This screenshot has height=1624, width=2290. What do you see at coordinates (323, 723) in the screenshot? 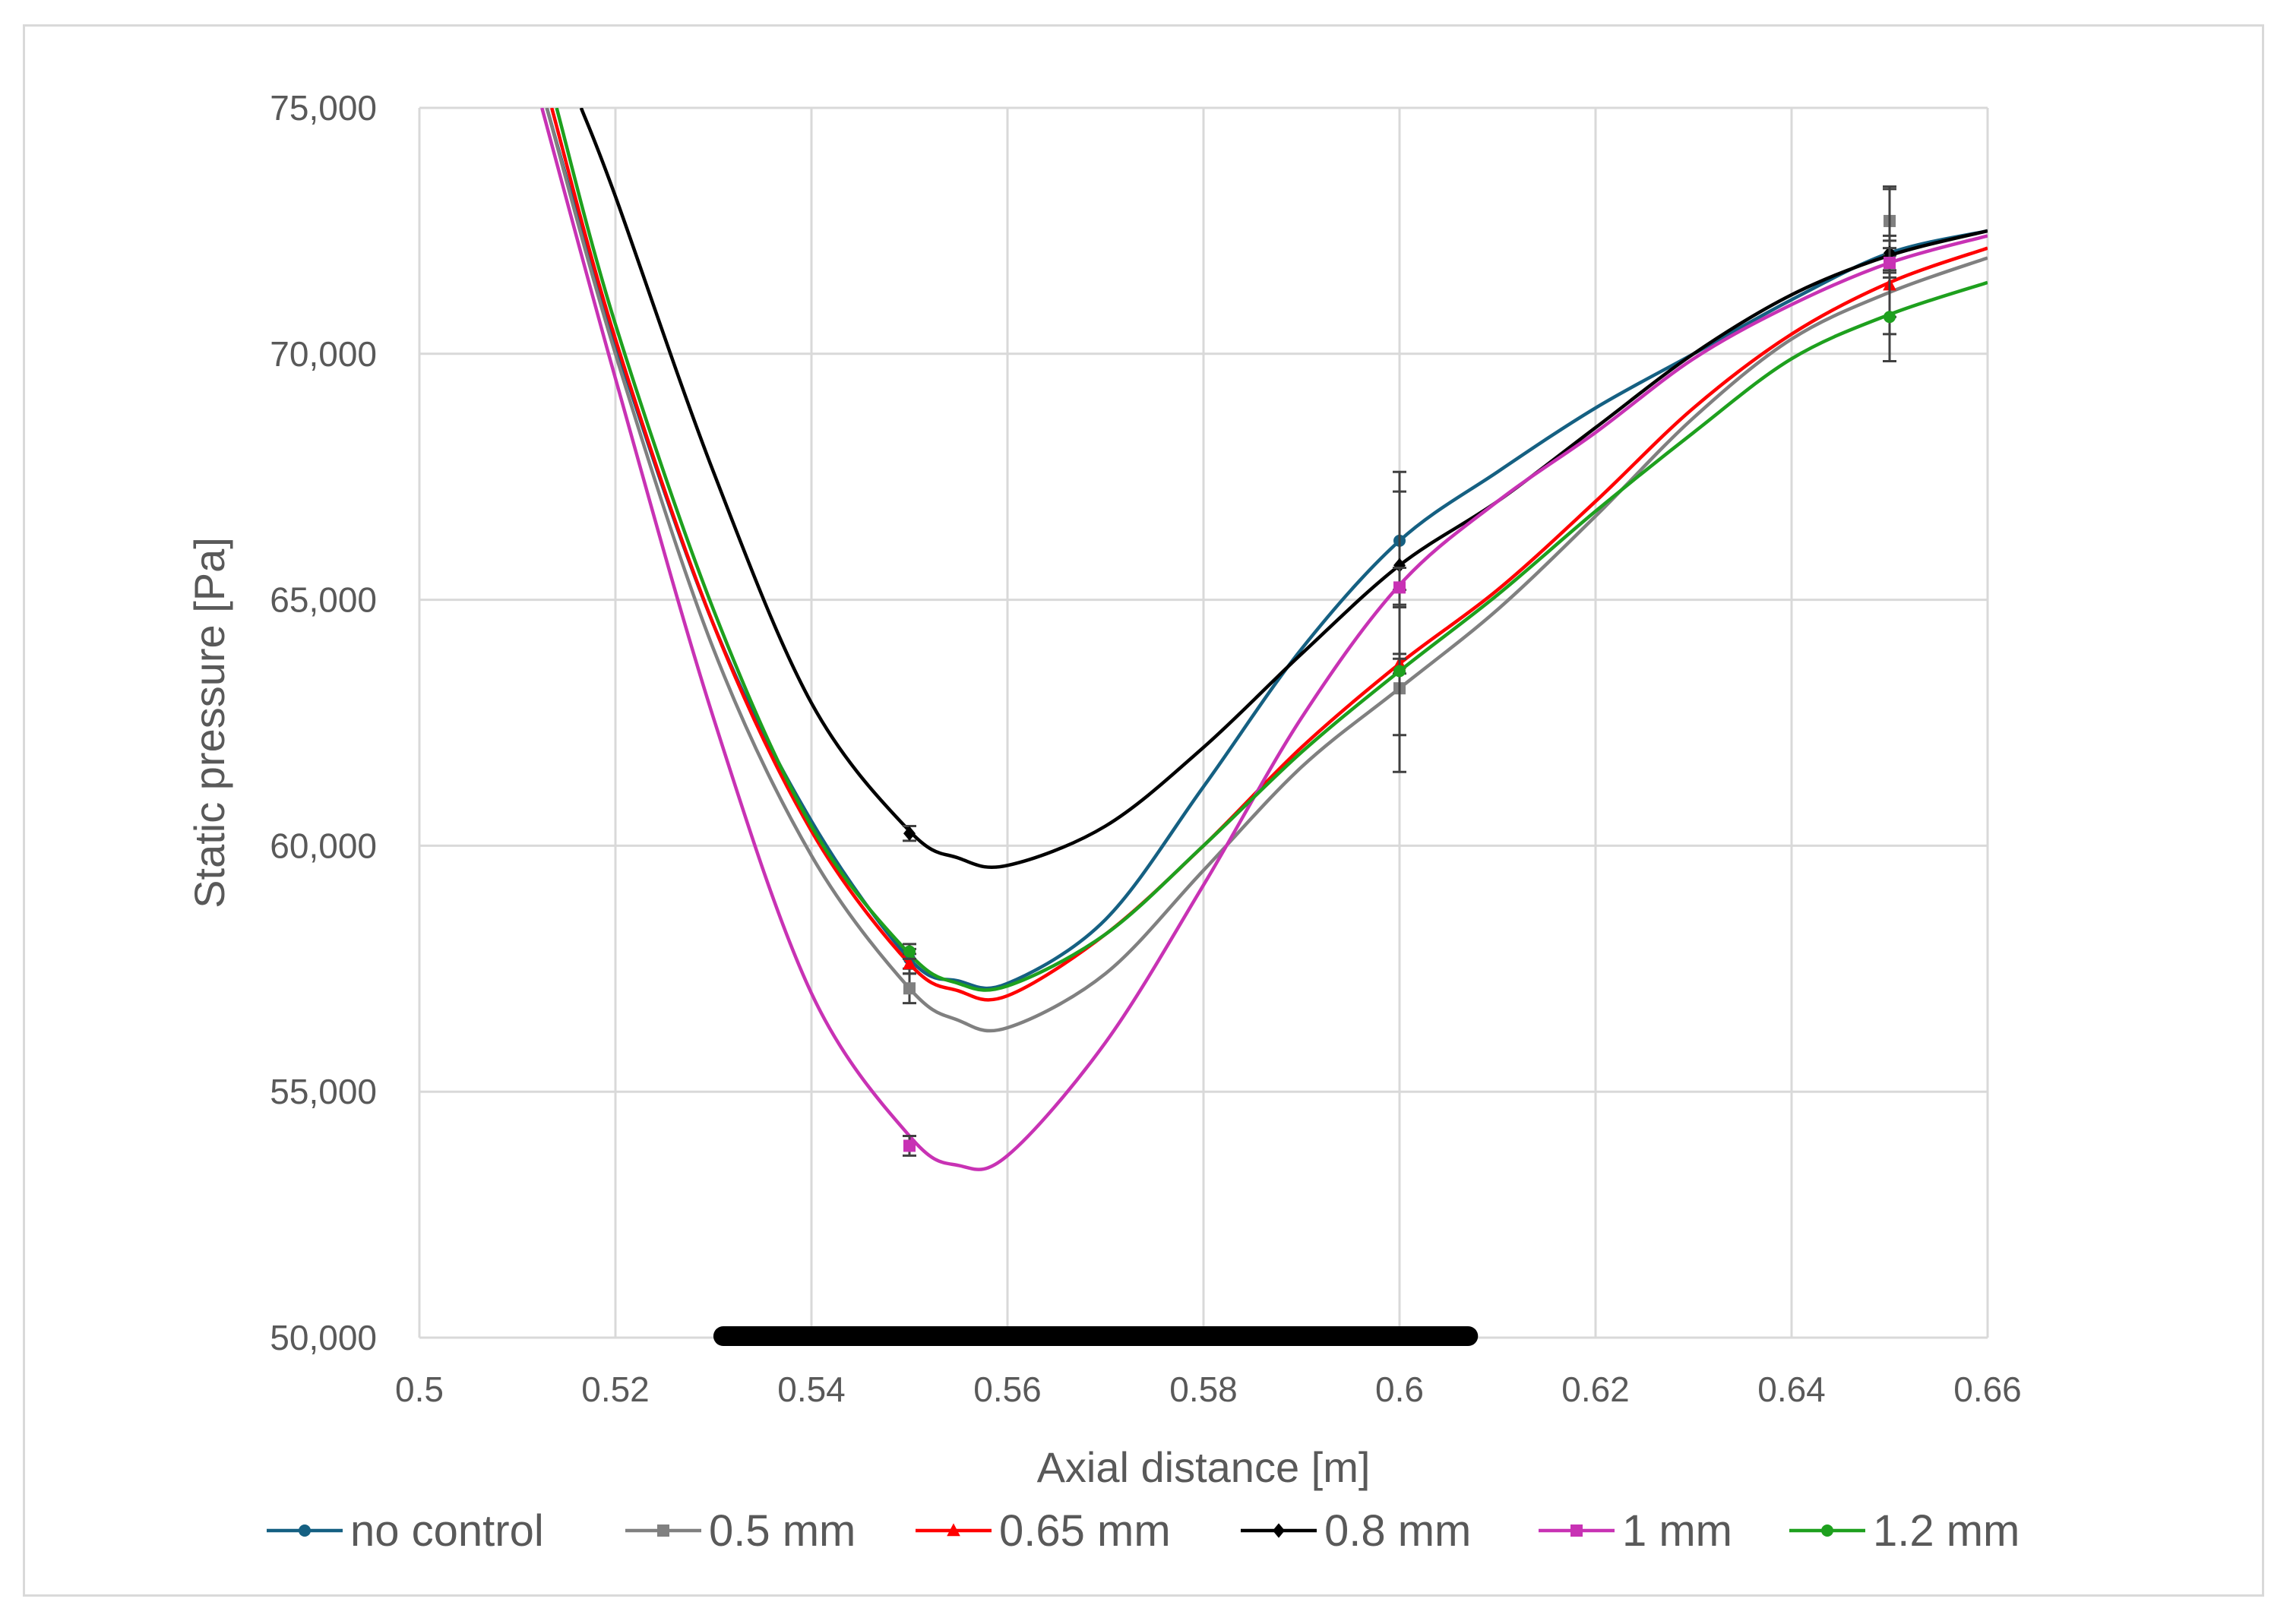
I see `y-tick-labels: 50,000 55,000 60,000 65,000 70,000 75,000` at bounding box center [323, 723].